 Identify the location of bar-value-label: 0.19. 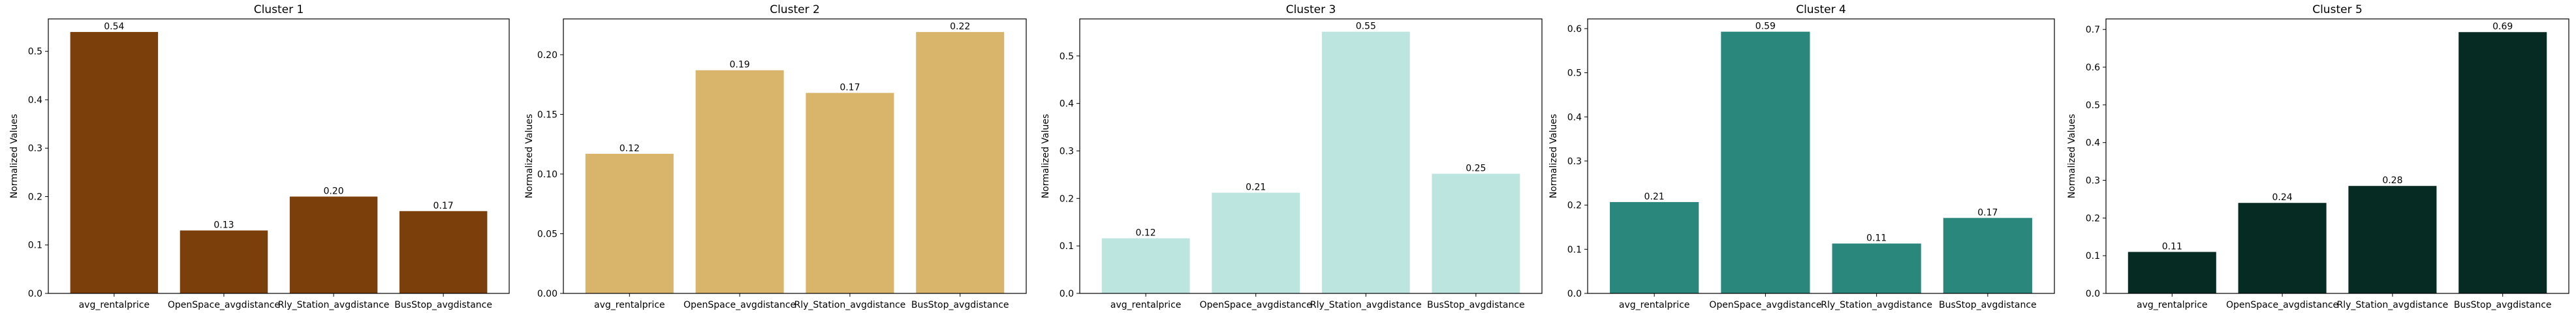
(740, 65).